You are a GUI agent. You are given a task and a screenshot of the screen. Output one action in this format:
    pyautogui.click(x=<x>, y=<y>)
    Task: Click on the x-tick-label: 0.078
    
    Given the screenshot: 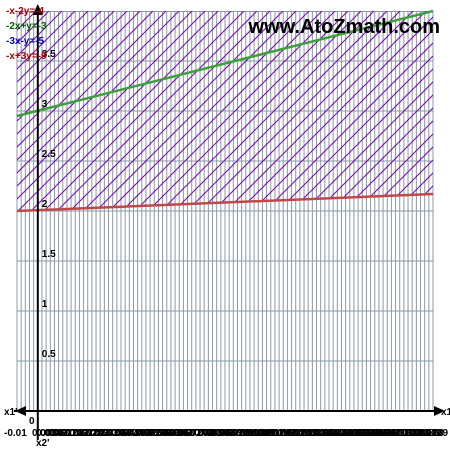 What is the action you would take?
    pyautogui.click(x=202, y=433)
    